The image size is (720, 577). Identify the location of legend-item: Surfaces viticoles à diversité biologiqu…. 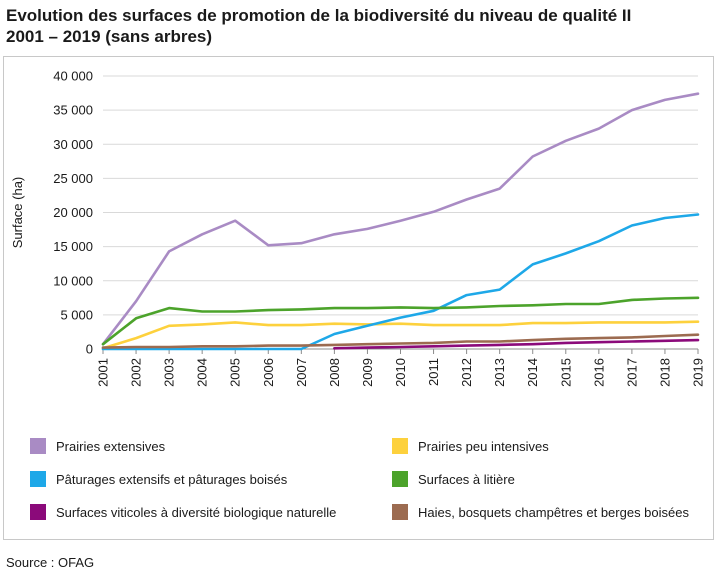
(183, 512).